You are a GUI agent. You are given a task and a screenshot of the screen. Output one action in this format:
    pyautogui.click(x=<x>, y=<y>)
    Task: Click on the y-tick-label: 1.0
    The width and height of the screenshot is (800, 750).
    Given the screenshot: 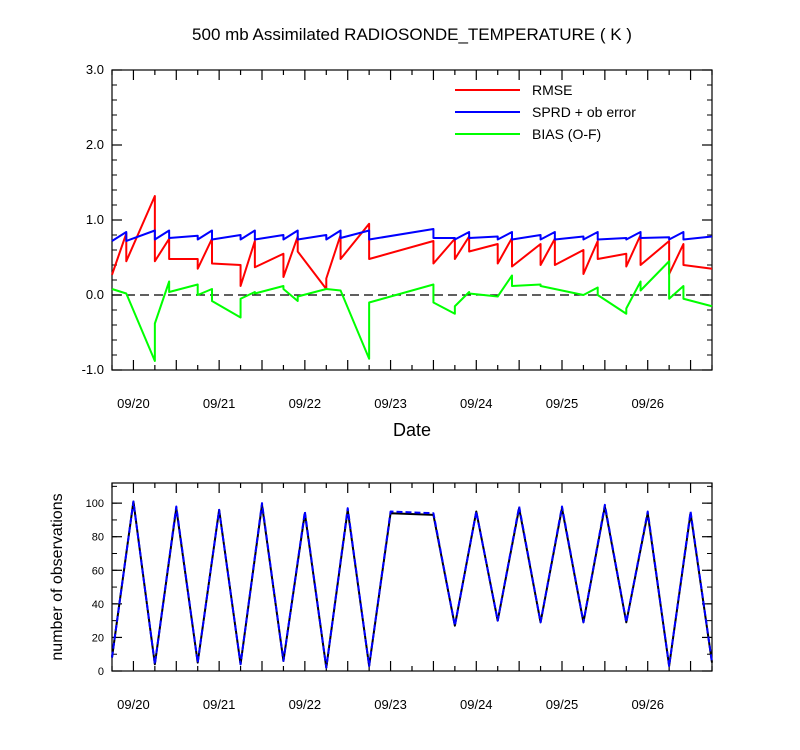 What is the action you would take?
    pyautogui.click(x=95, y=219)
    